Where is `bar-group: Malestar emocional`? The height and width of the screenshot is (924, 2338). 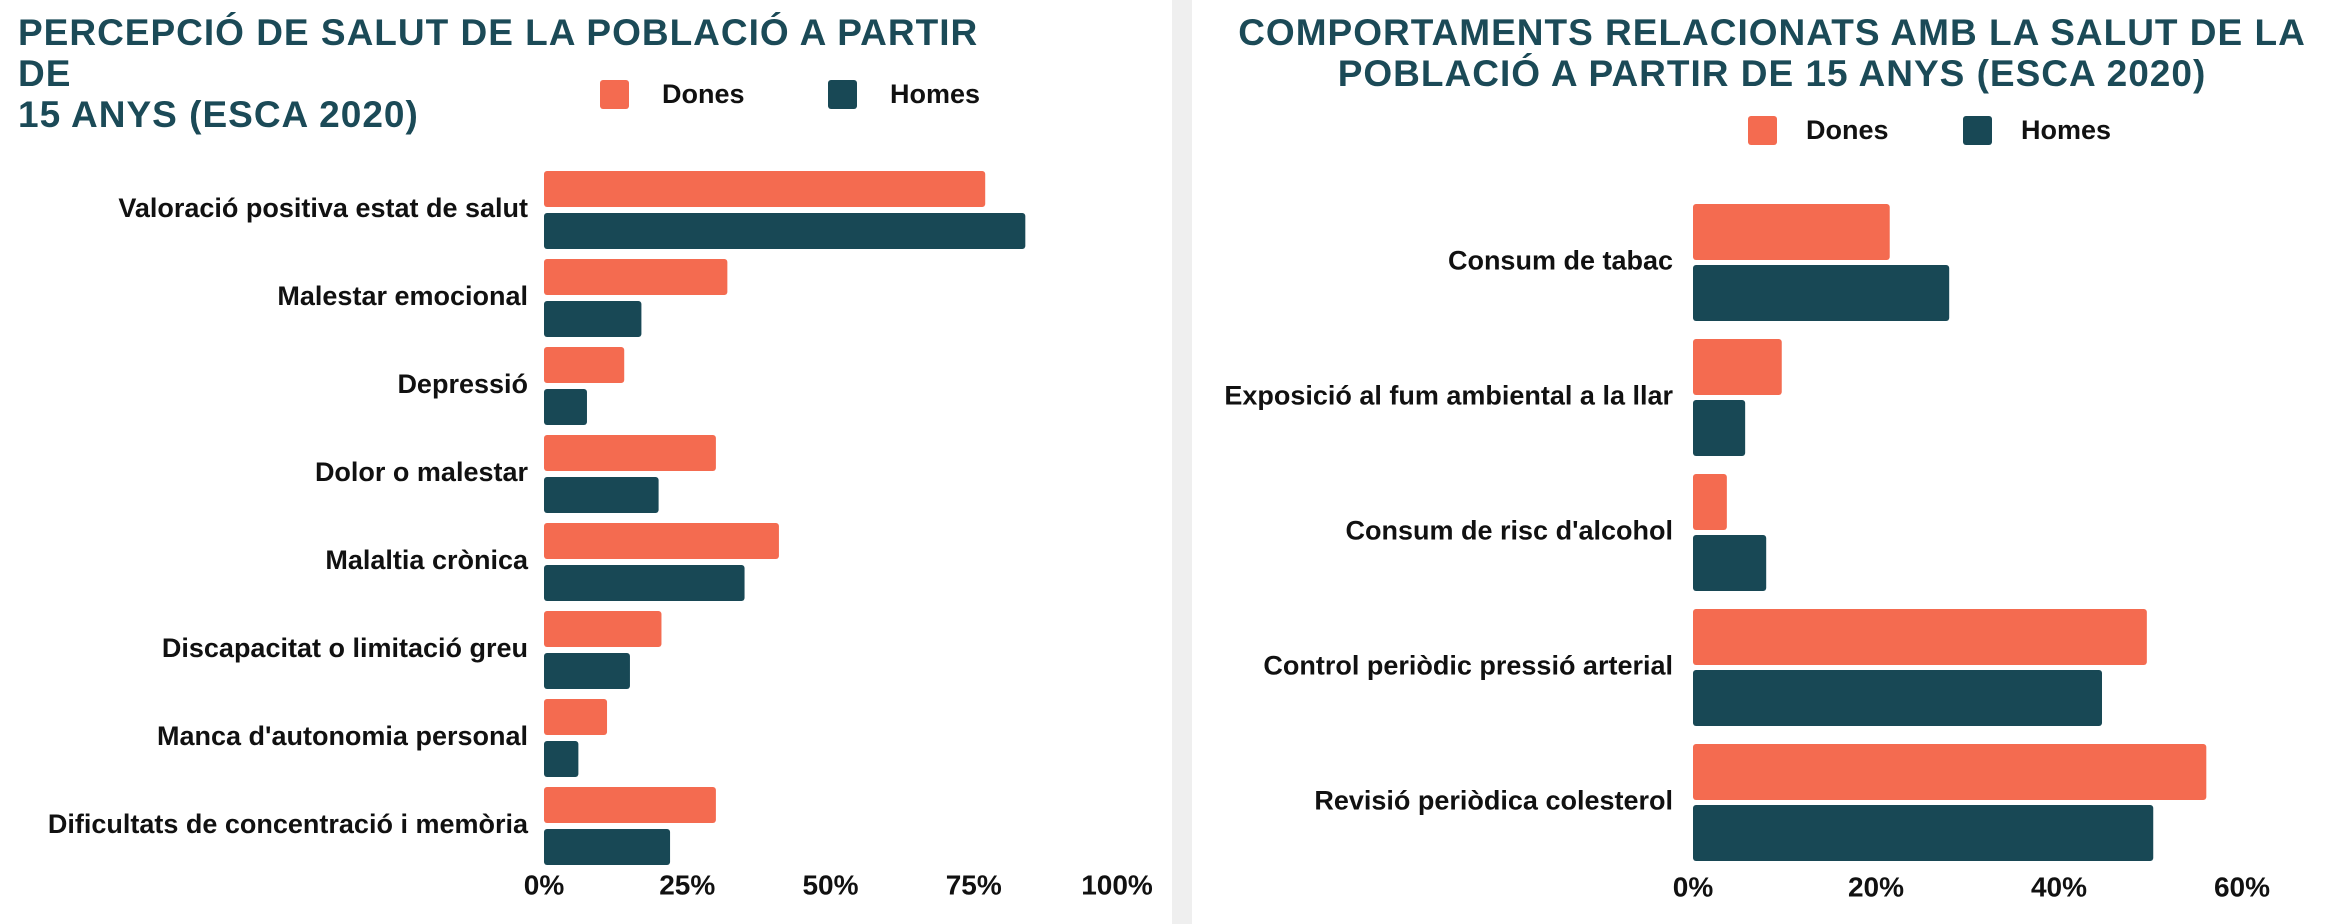 bar-group: Malestar emocional is located at coordinates (502, 298).